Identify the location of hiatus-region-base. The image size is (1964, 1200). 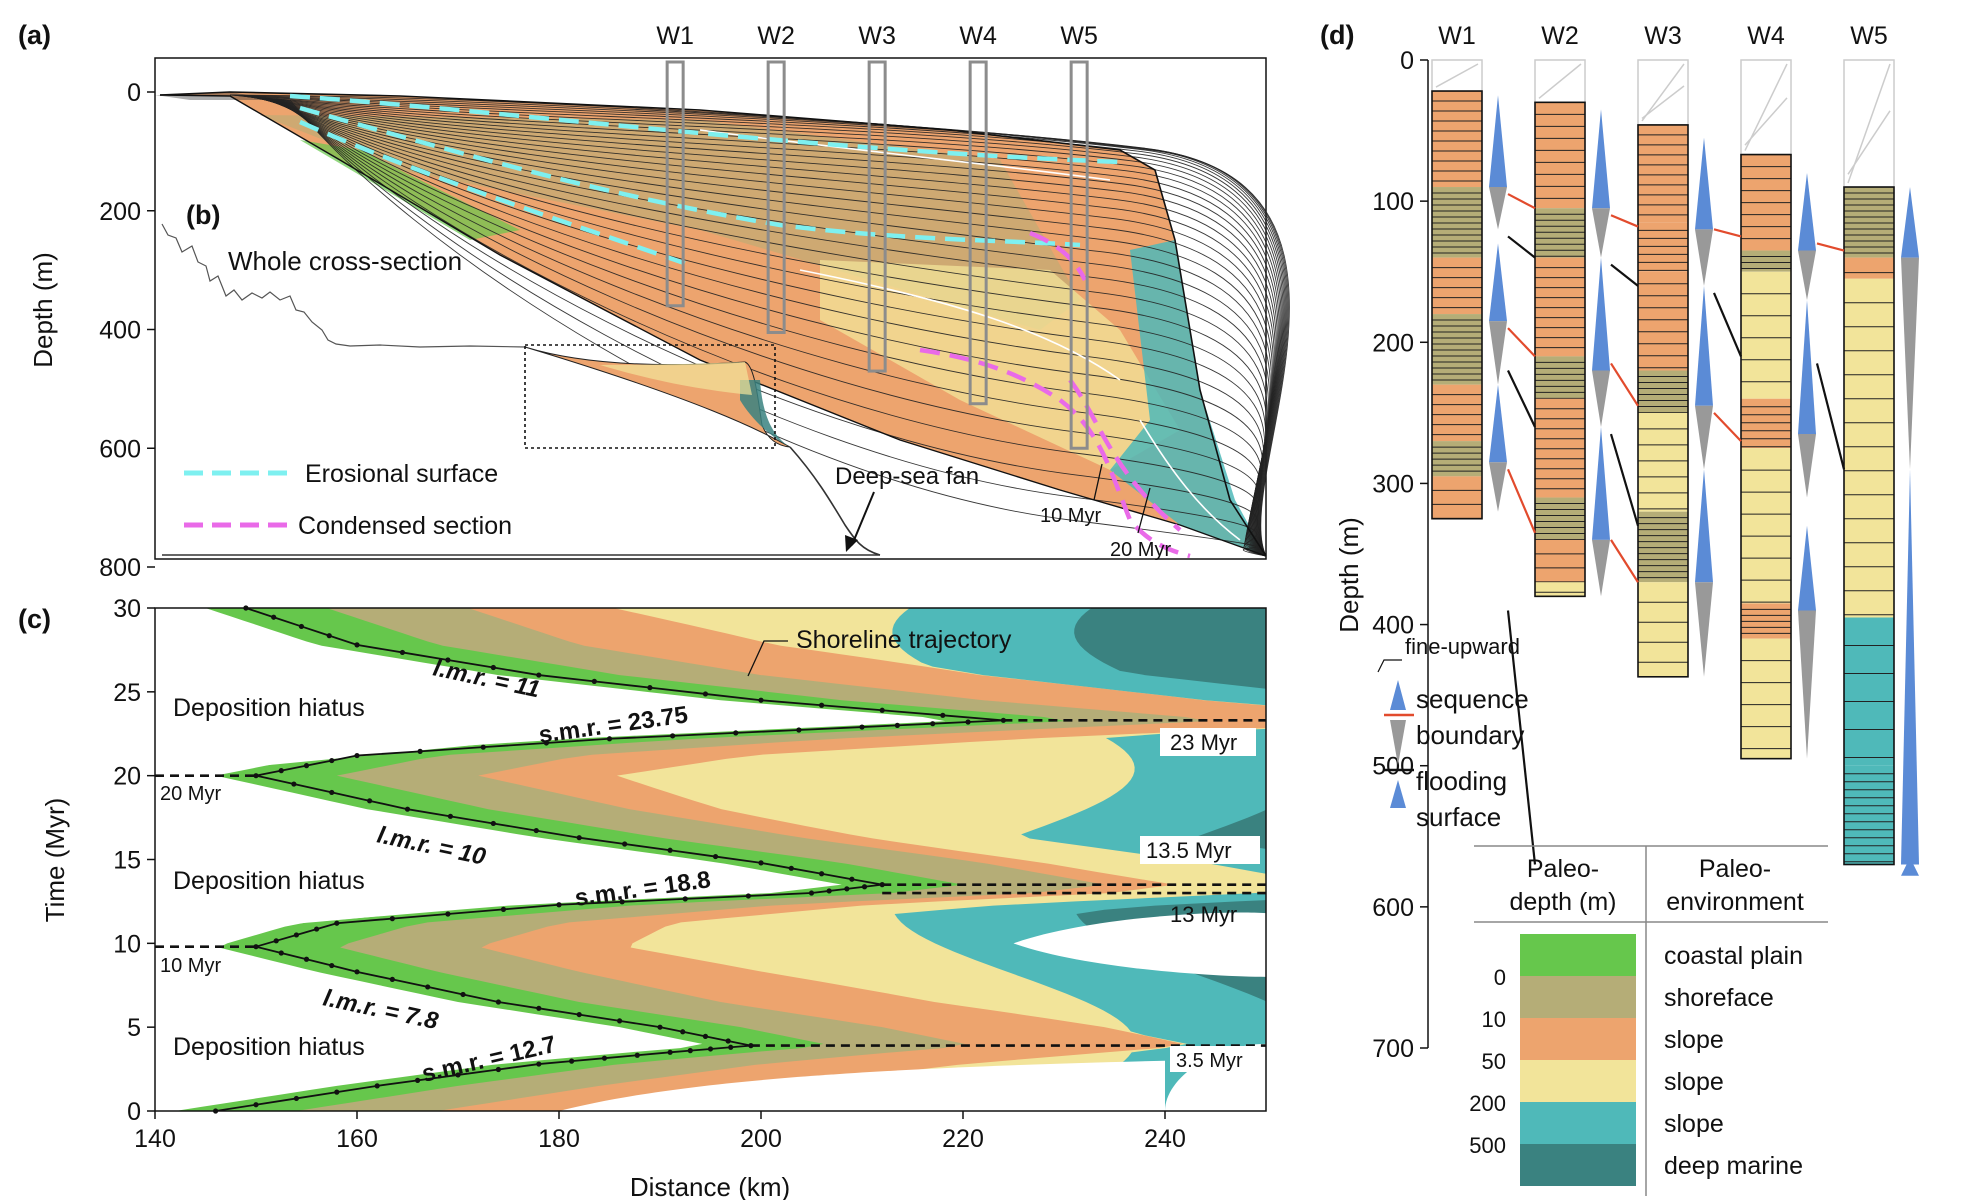
(862, 1085).